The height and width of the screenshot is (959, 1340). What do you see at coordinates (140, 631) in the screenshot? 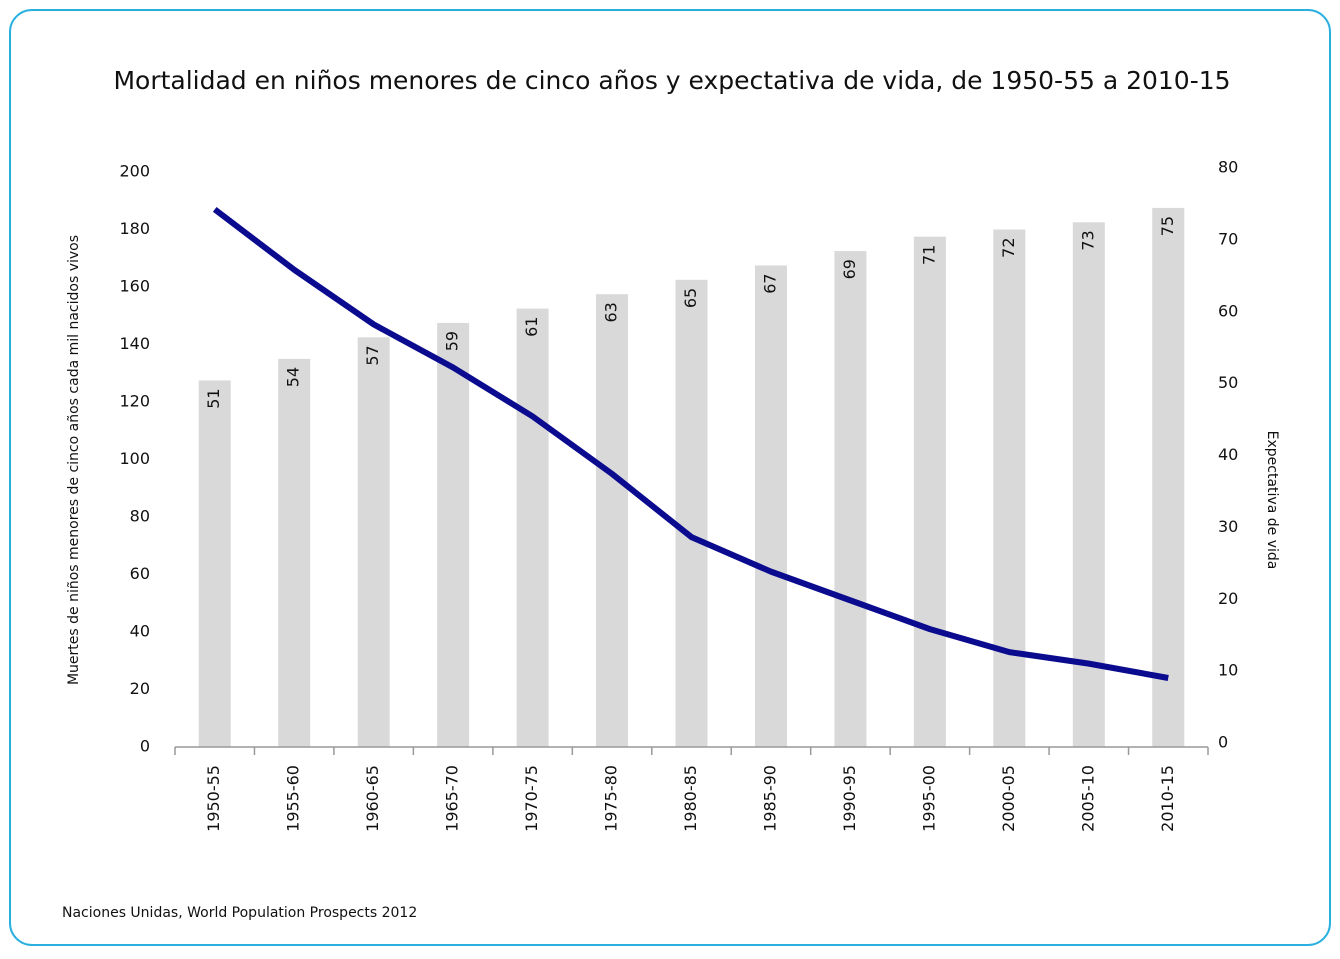
I see `y-tick-label: 40` at bounding box center [140, 631].